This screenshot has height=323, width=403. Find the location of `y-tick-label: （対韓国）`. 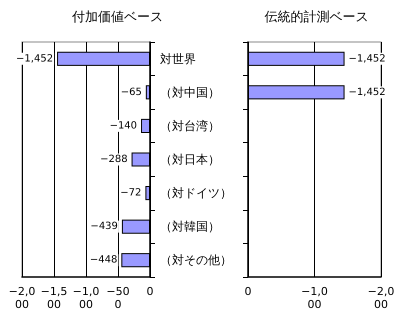

y-tick-label: （対韓国） is located at coordinates (190, 227).